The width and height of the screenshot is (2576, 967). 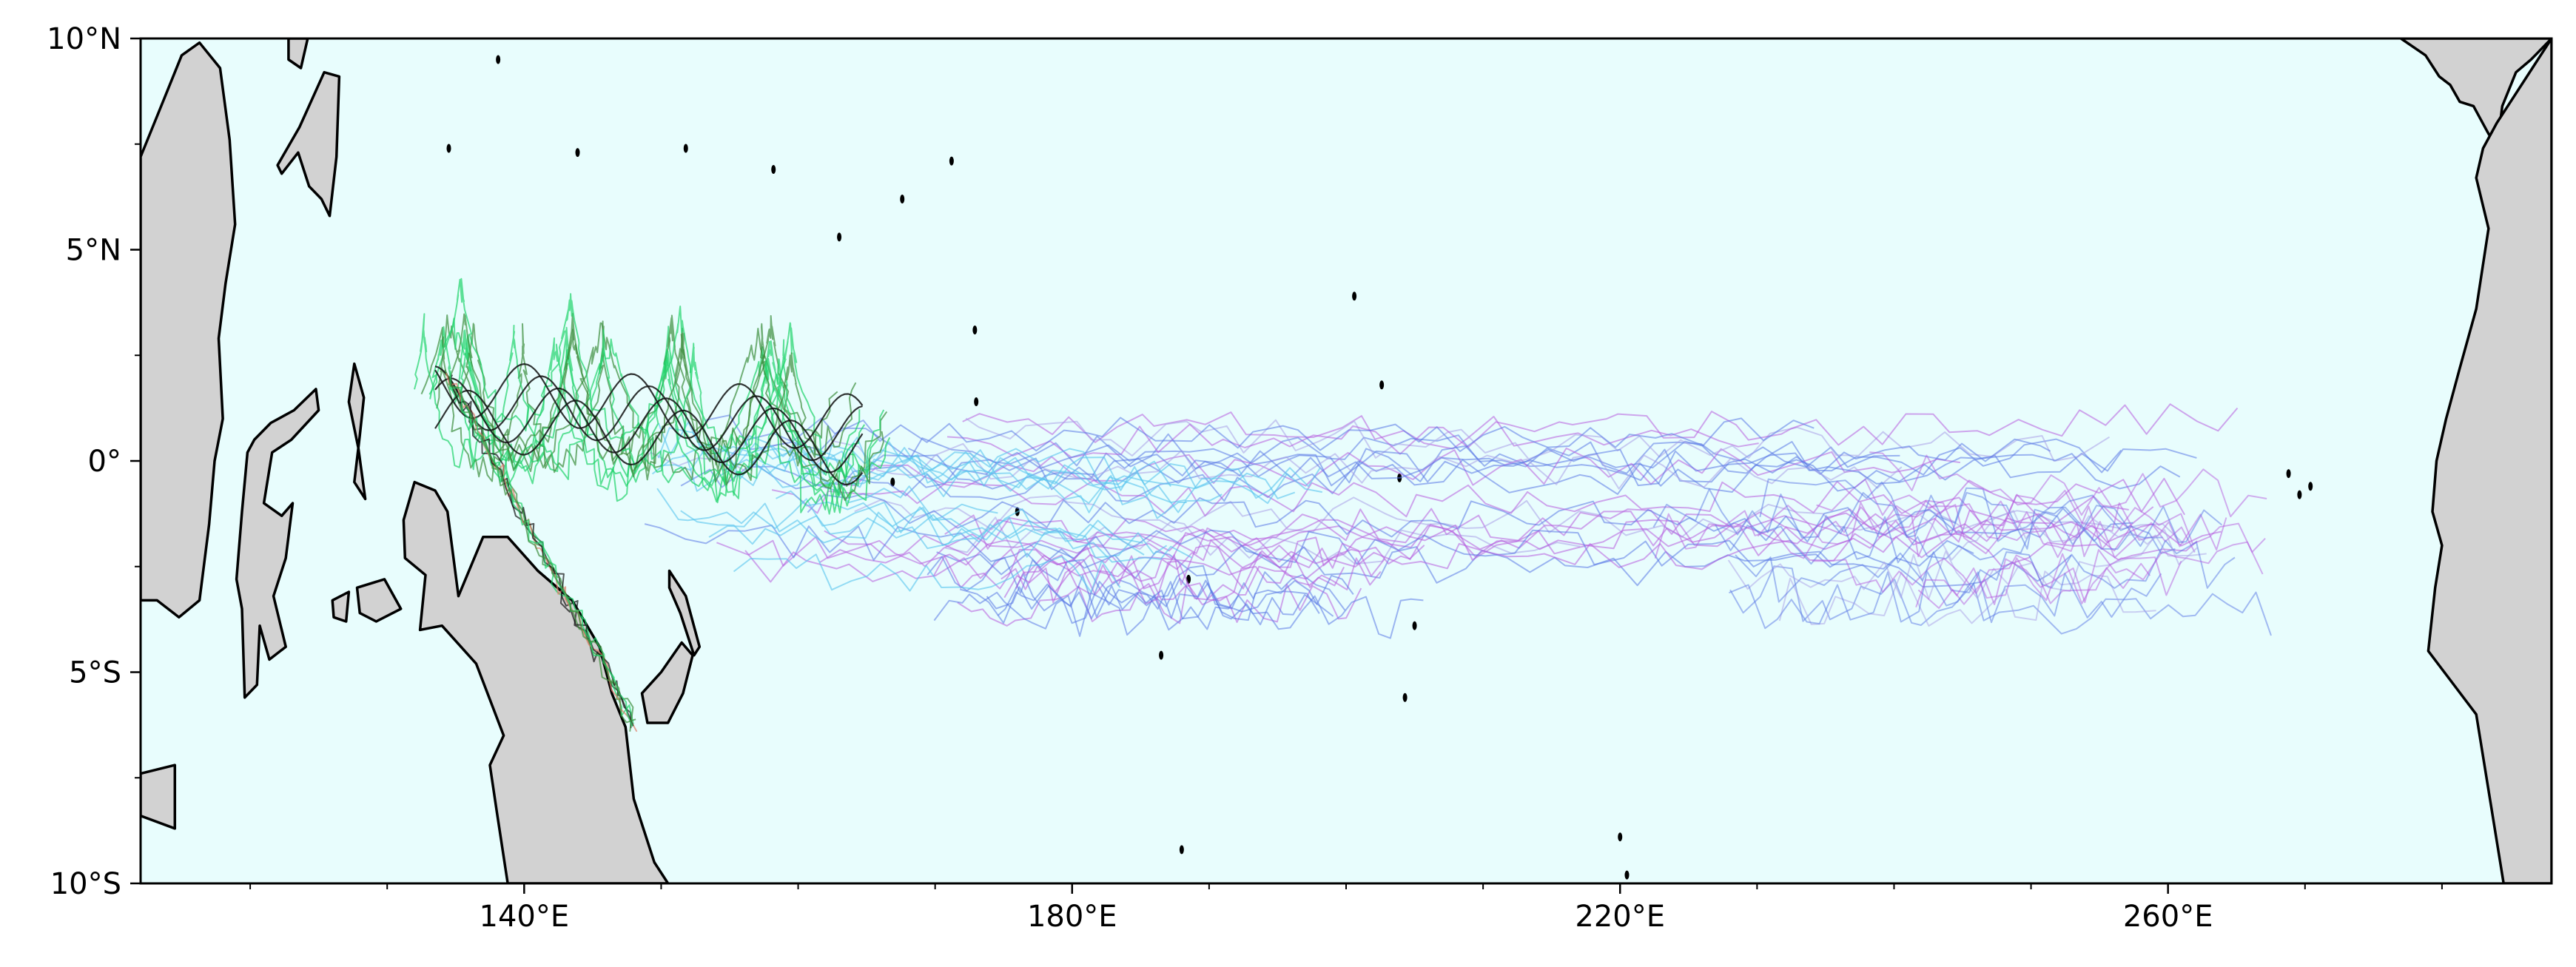 What do you see at coordinates (976, 402) in the screenshot?
I see `island-kiribati-b` at bounding box center [976, 402].